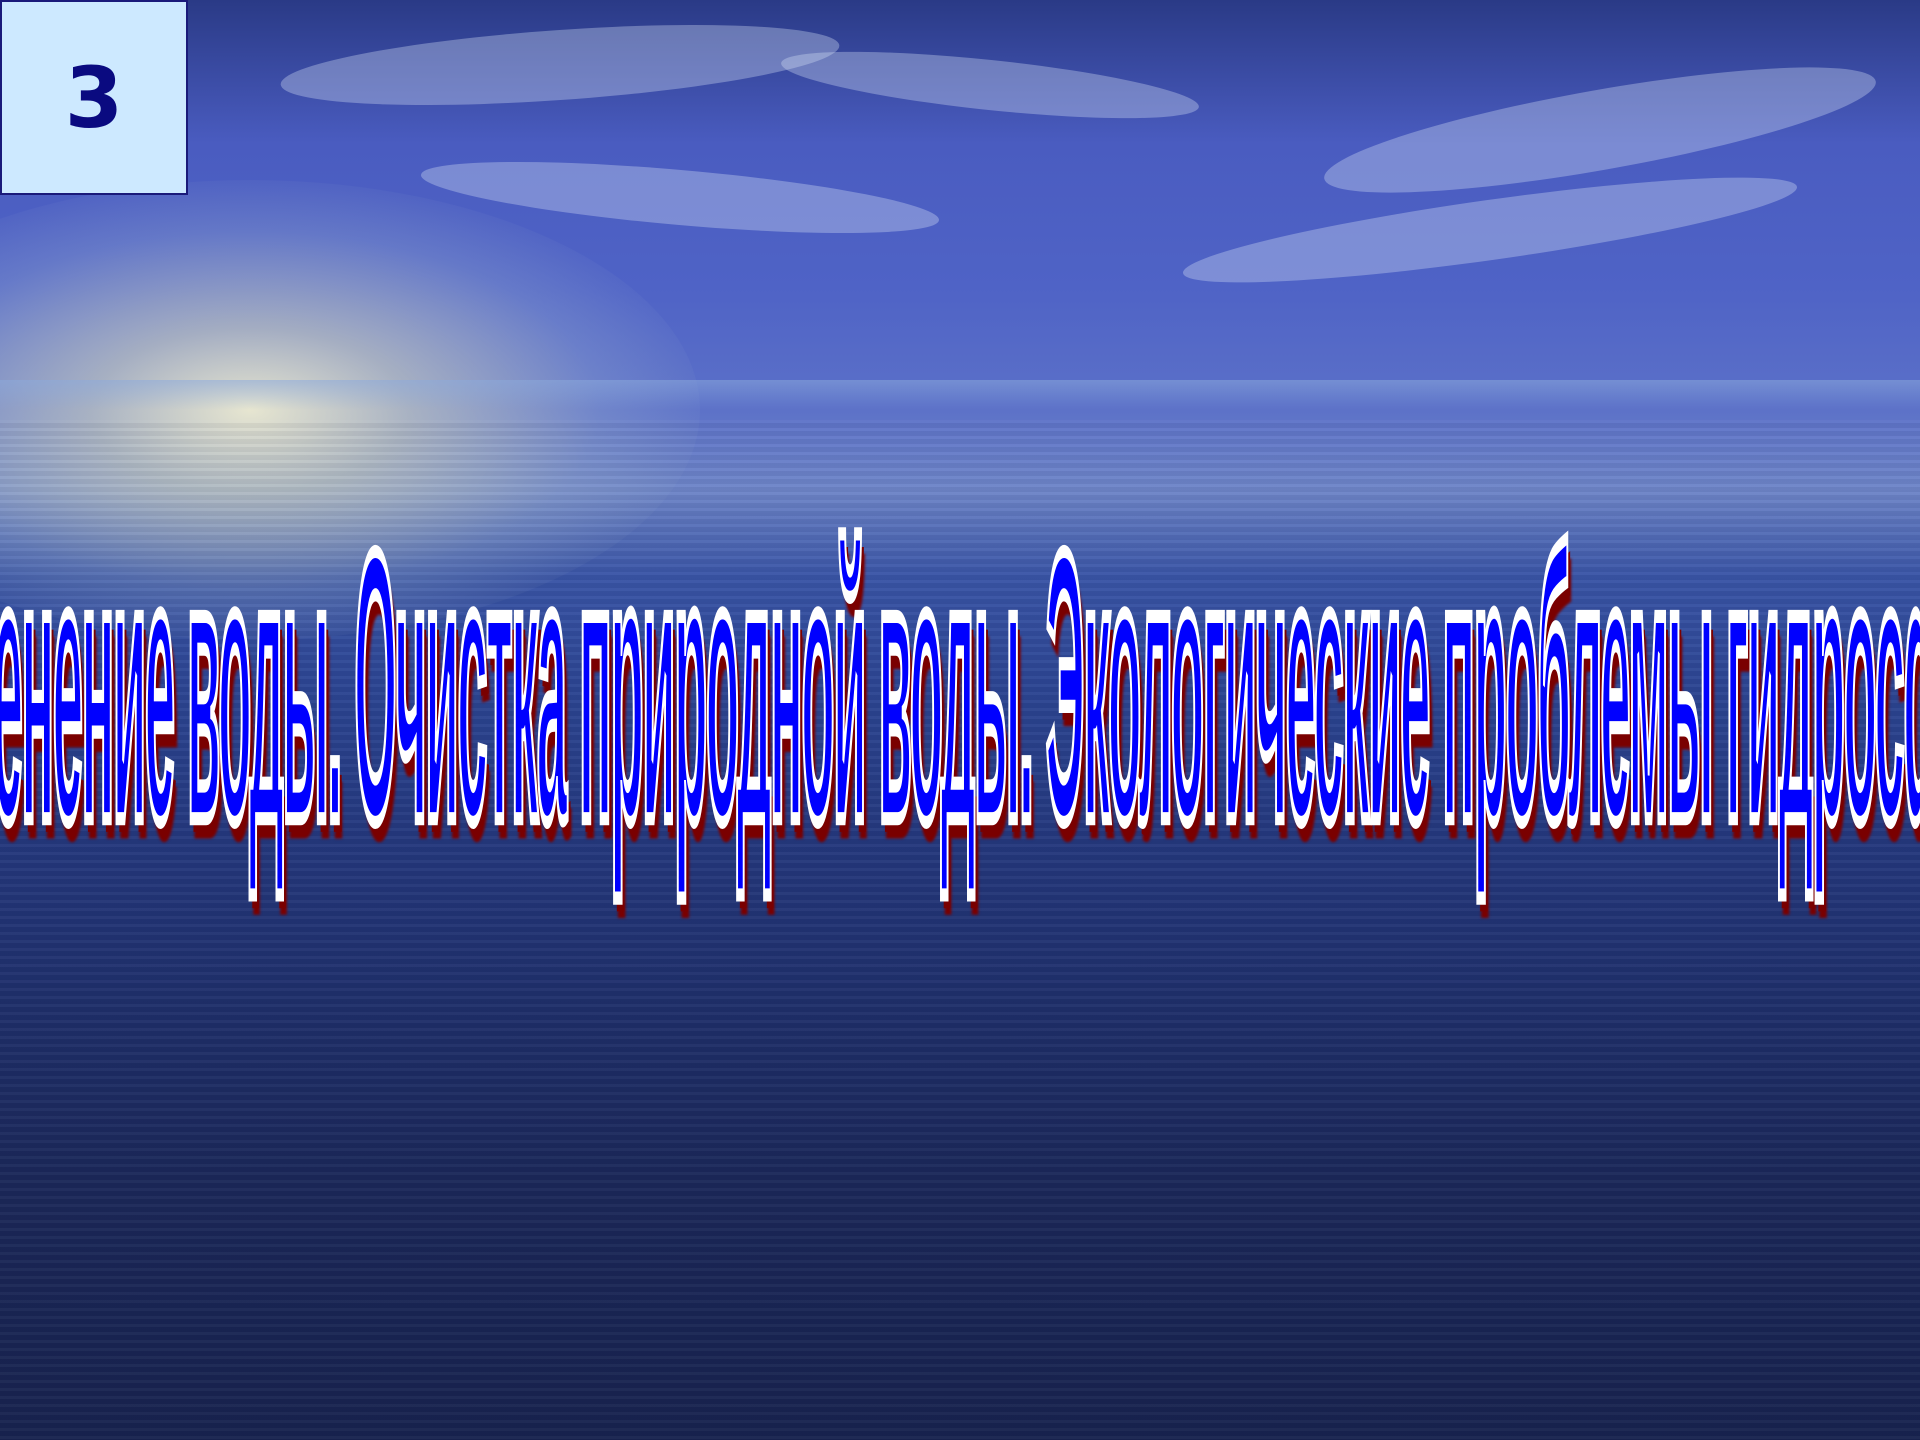 The image size is (1920, 1440). I want to click on horizon, so click(960, 395).